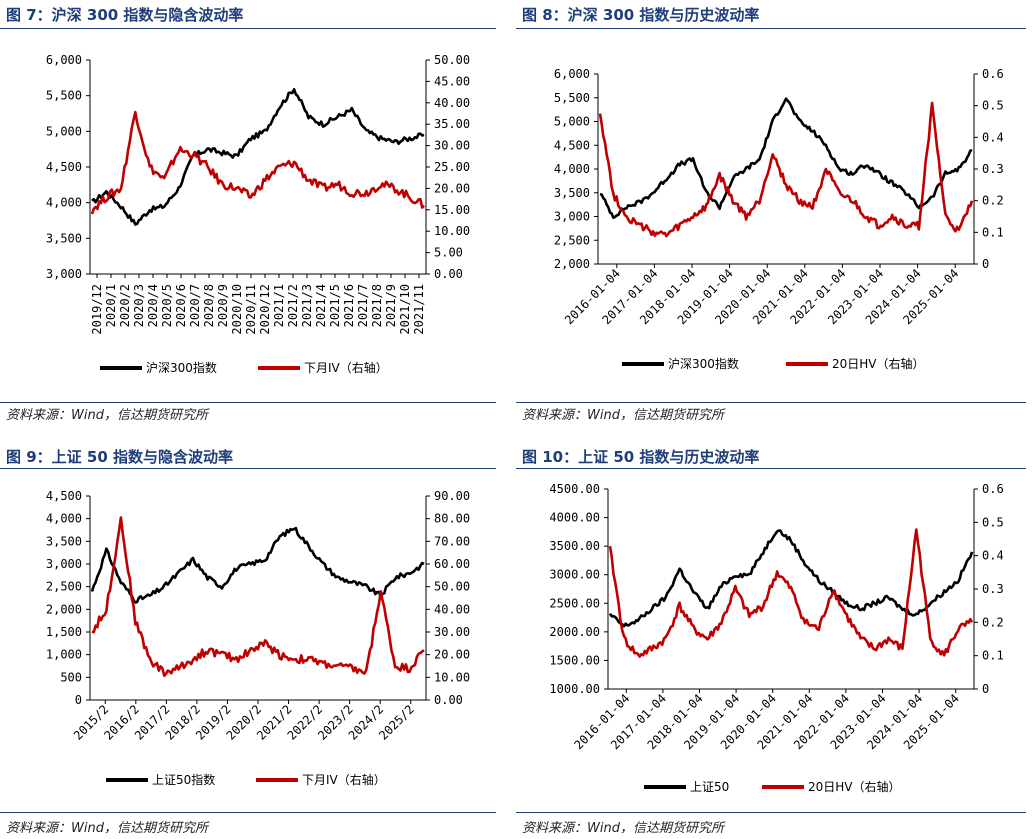 This screenshot has height=839, width=1032. What do you see at coordinates (64, 203) in the screenshot?
I see `fig7-left-tick-label: 4,000` at bounding box center [64, 203].